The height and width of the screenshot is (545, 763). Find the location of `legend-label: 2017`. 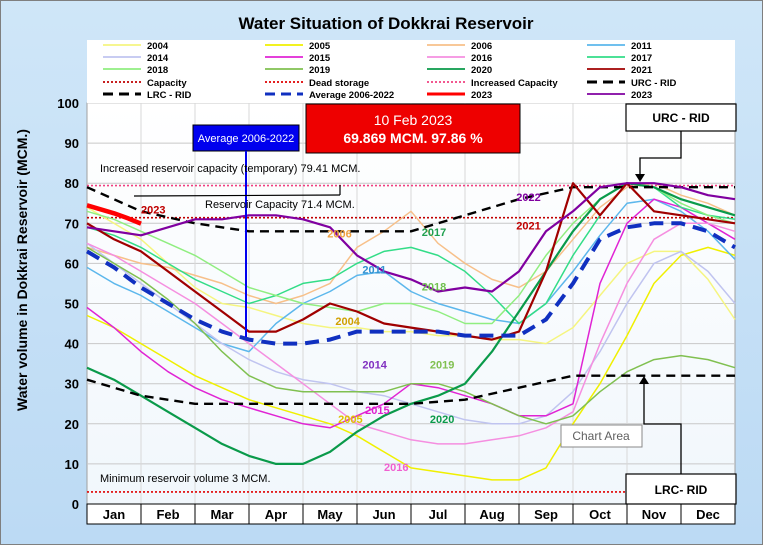

legend-label: 2017 is located at coordinates (641, 58).